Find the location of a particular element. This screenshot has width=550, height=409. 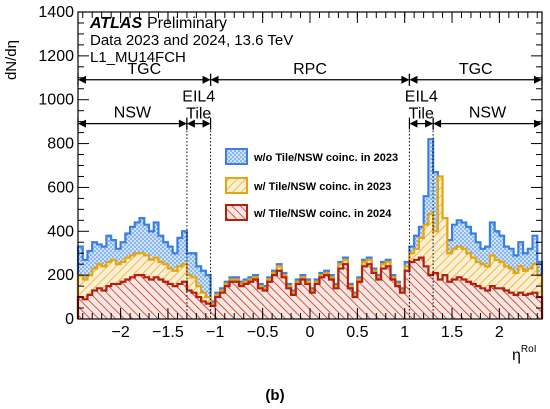

y-tick-label: 200 is located at coordinates (60, 275).